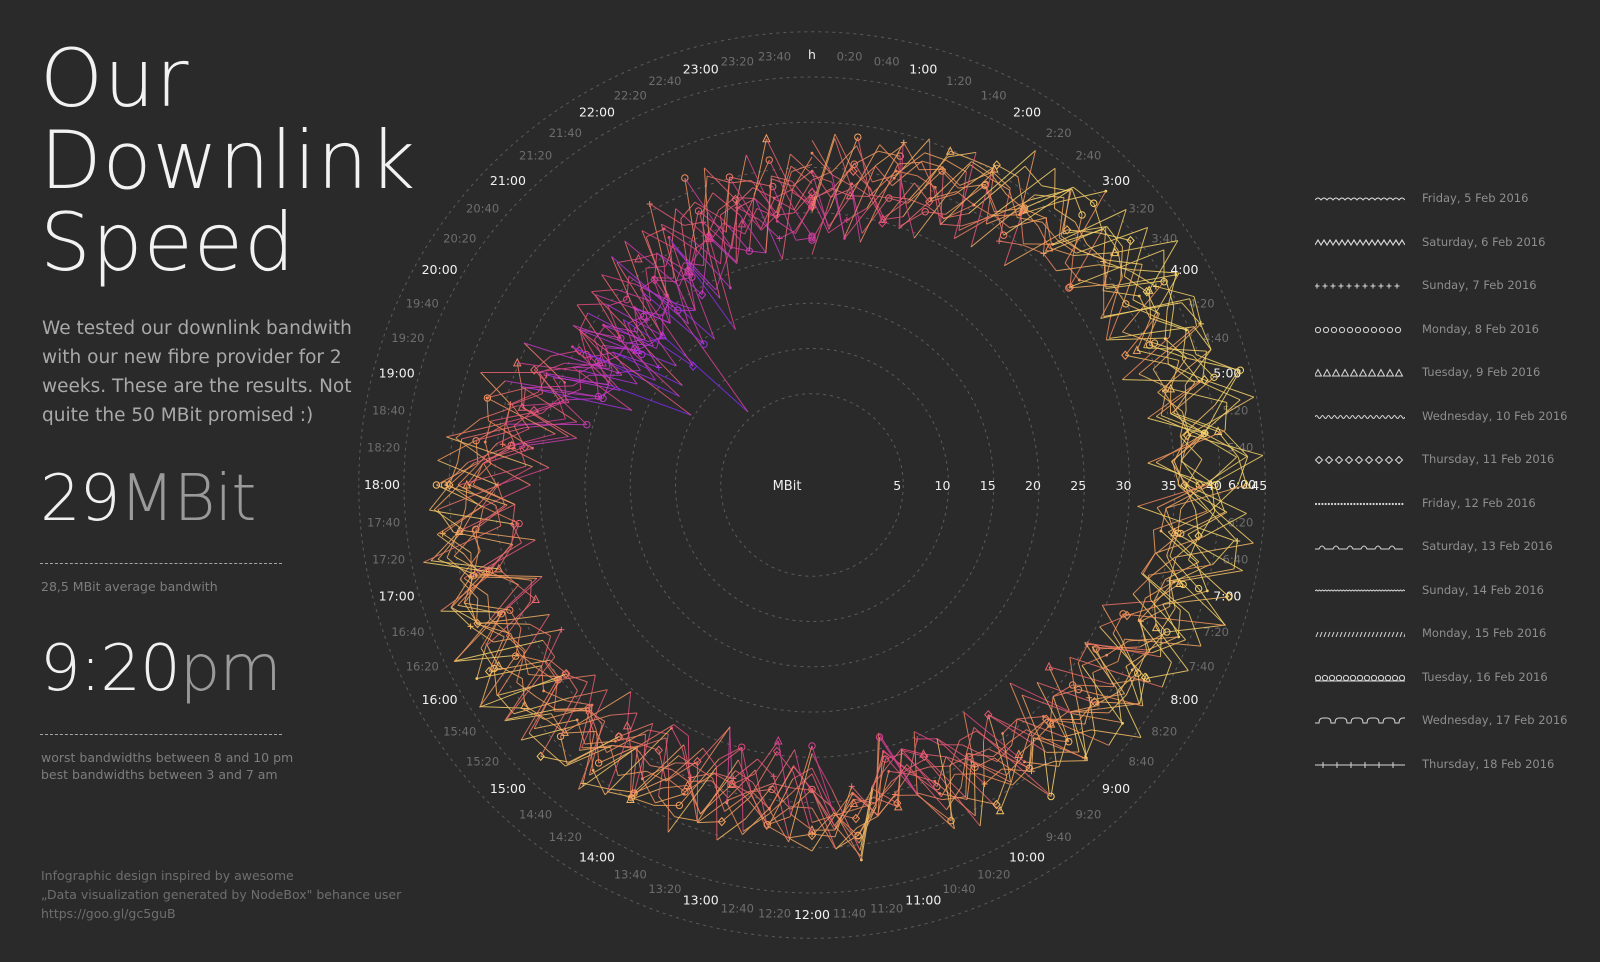  Describe the element at coordinates (597, 112) in the screenshot. I see `hour-tick-label: 22:00` at that location.